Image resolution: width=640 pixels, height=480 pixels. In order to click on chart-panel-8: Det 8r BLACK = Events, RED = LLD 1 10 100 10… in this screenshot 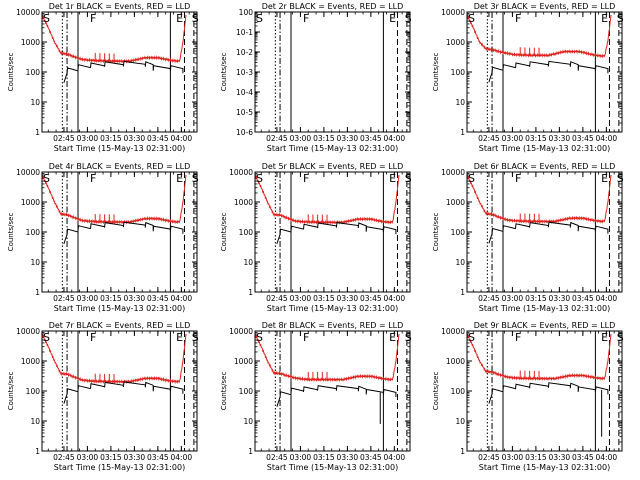, I will do `click(316, 396)`.